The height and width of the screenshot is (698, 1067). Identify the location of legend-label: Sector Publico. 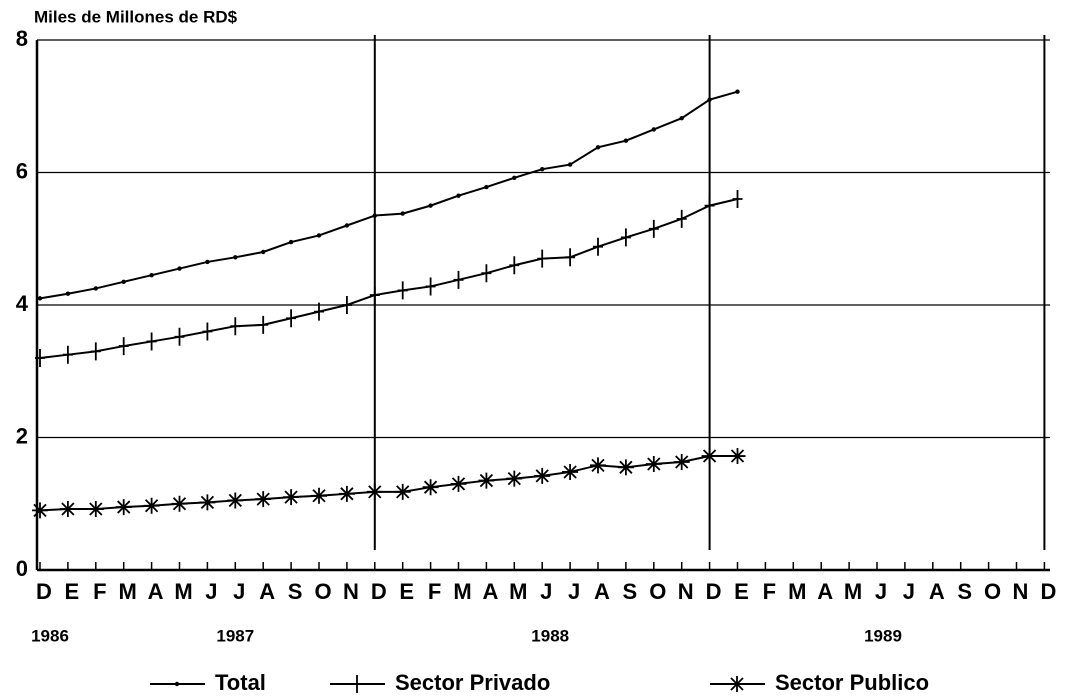
(852, 682).